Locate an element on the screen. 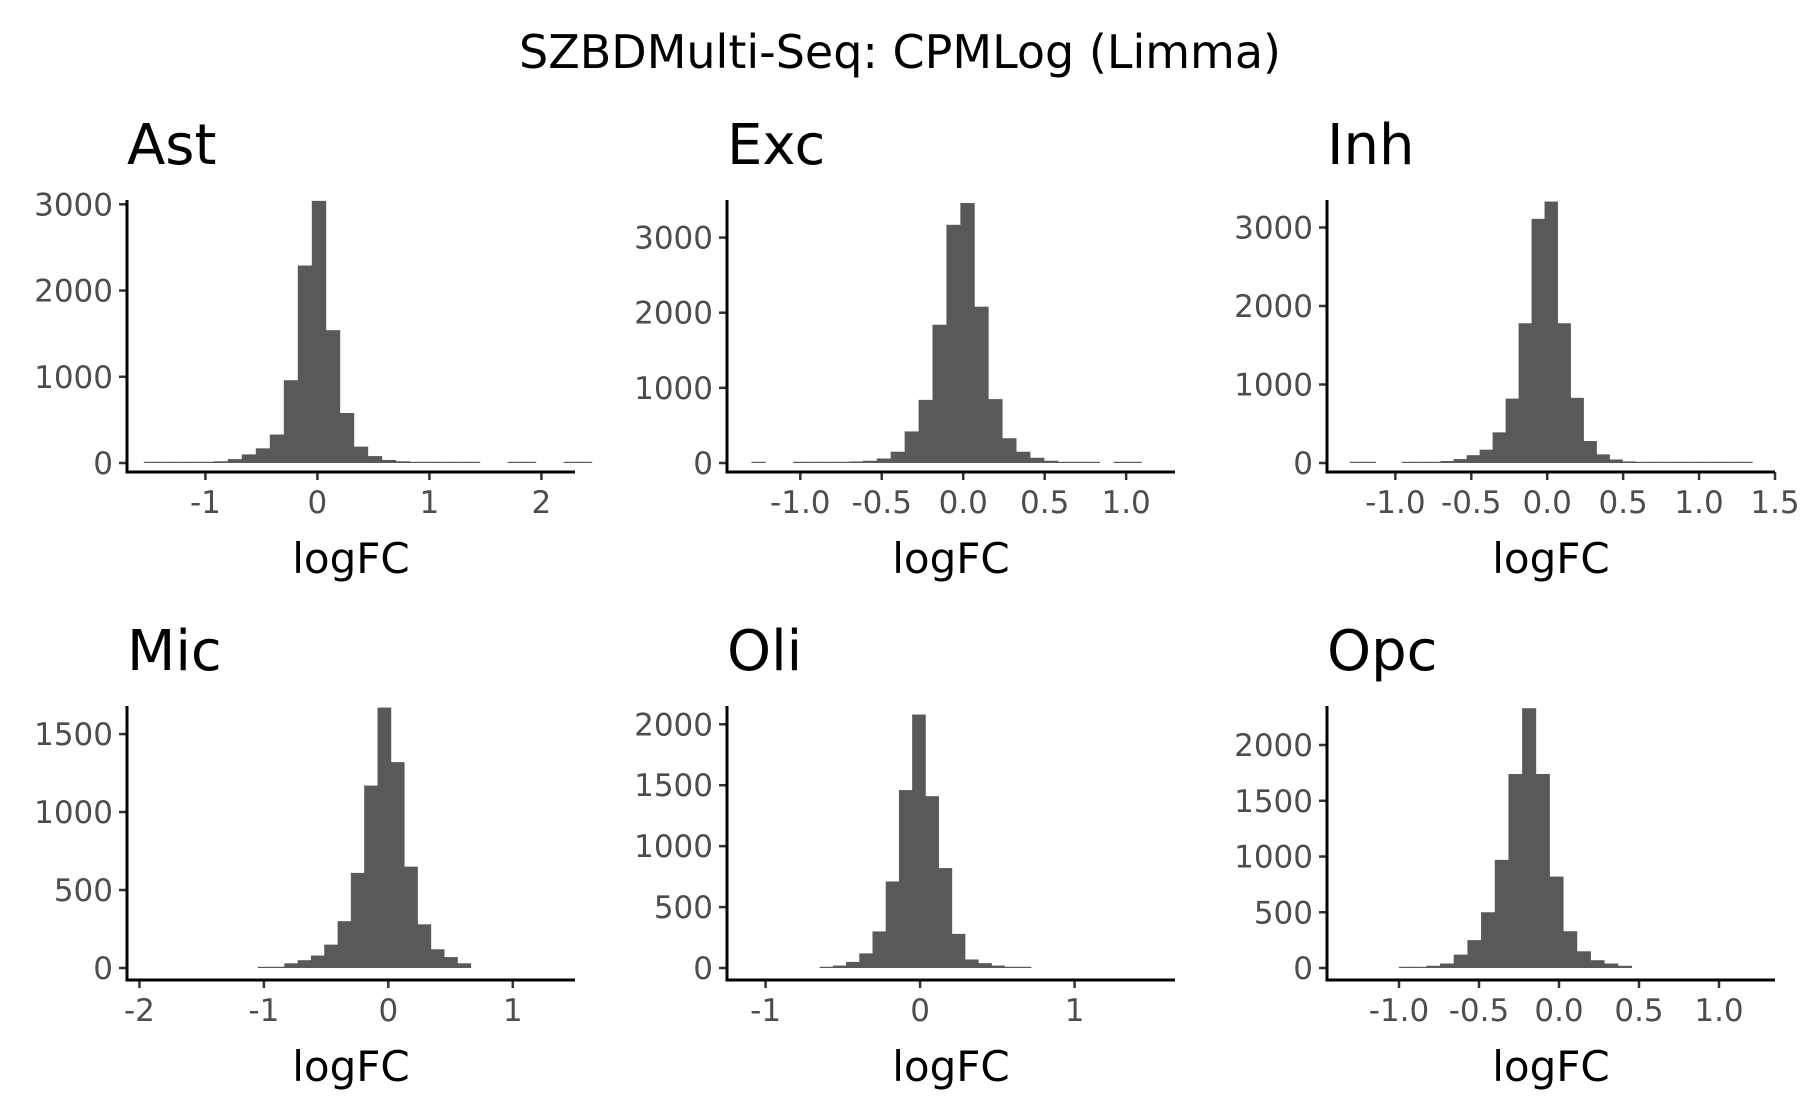 This screenshot has height=1113, width=1800. panel-title: Mic is located at coordinates (174, 651).